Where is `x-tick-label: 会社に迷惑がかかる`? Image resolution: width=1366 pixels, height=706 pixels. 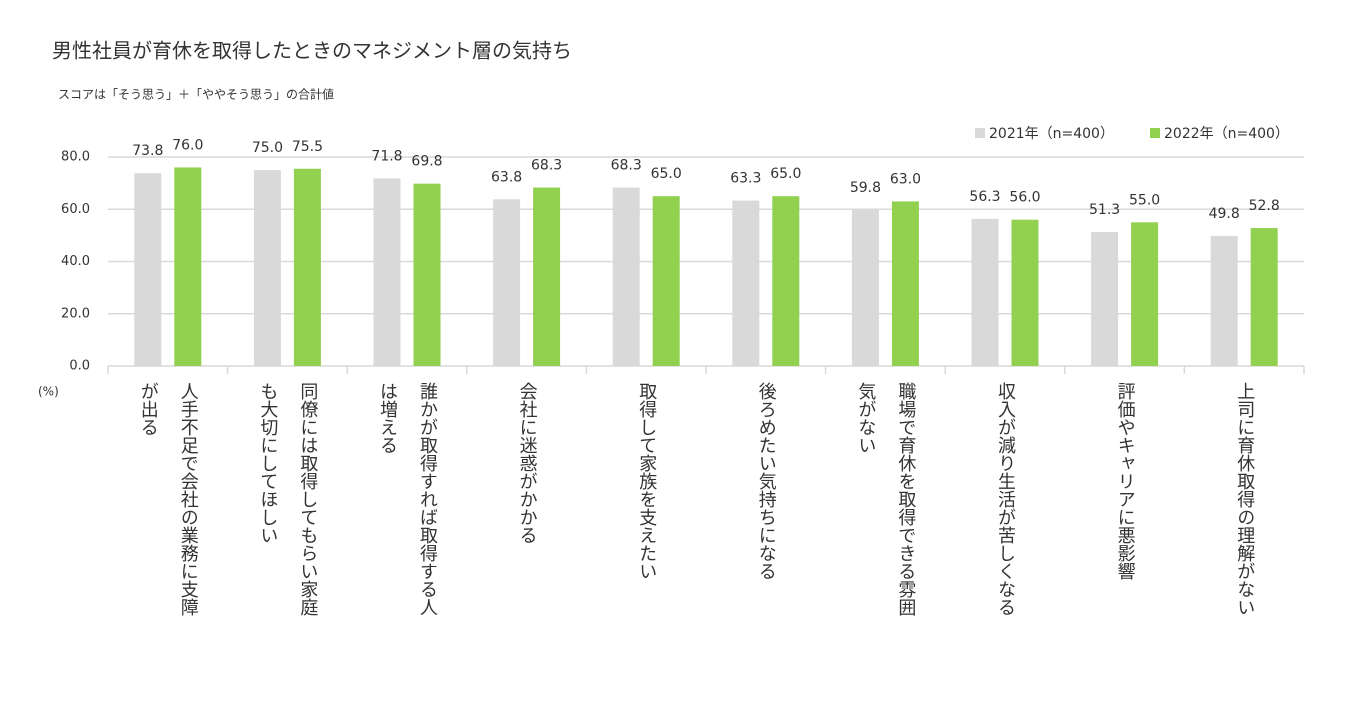 x-tick-label: 会社に迷惑がかかる is located at coordinates (527, 463).